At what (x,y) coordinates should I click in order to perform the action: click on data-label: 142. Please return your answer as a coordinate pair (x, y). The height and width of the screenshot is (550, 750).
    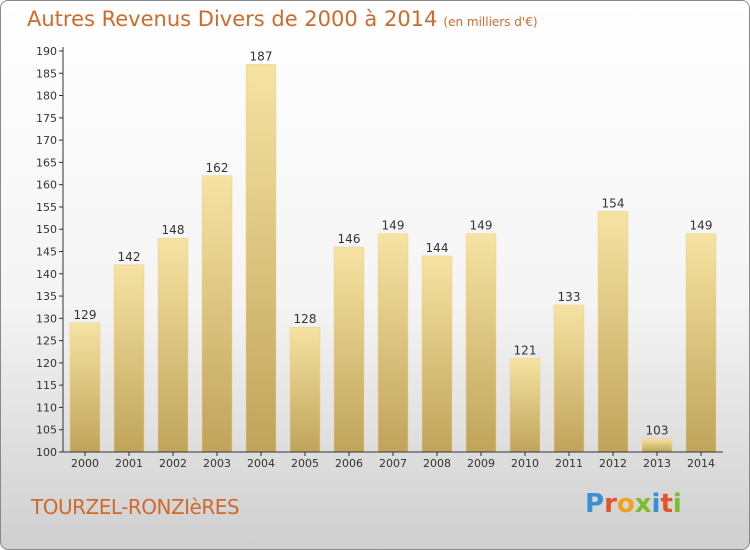
    Looking at the image, I should click on (129, 257).